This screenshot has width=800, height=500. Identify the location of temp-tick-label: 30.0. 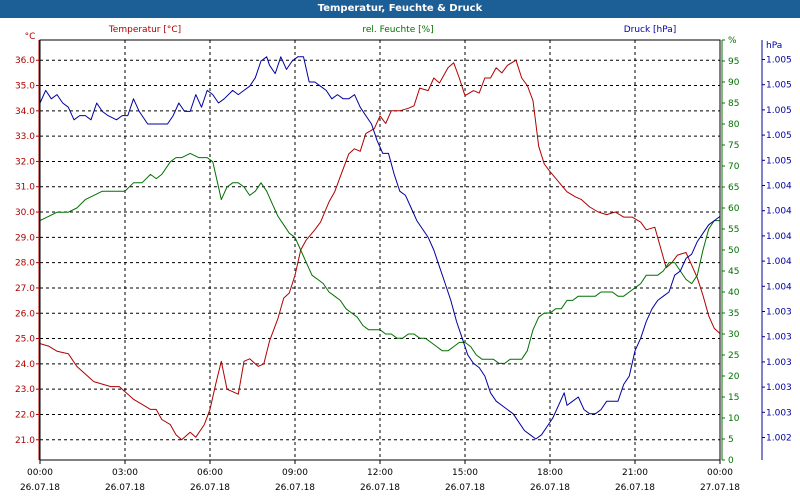
(25, 213).